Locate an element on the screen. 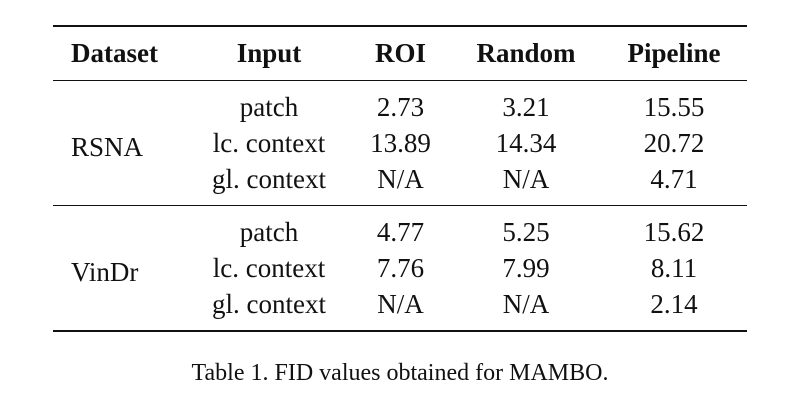  cell-pipeline: 20.72 is located at coordinates (674, 143).